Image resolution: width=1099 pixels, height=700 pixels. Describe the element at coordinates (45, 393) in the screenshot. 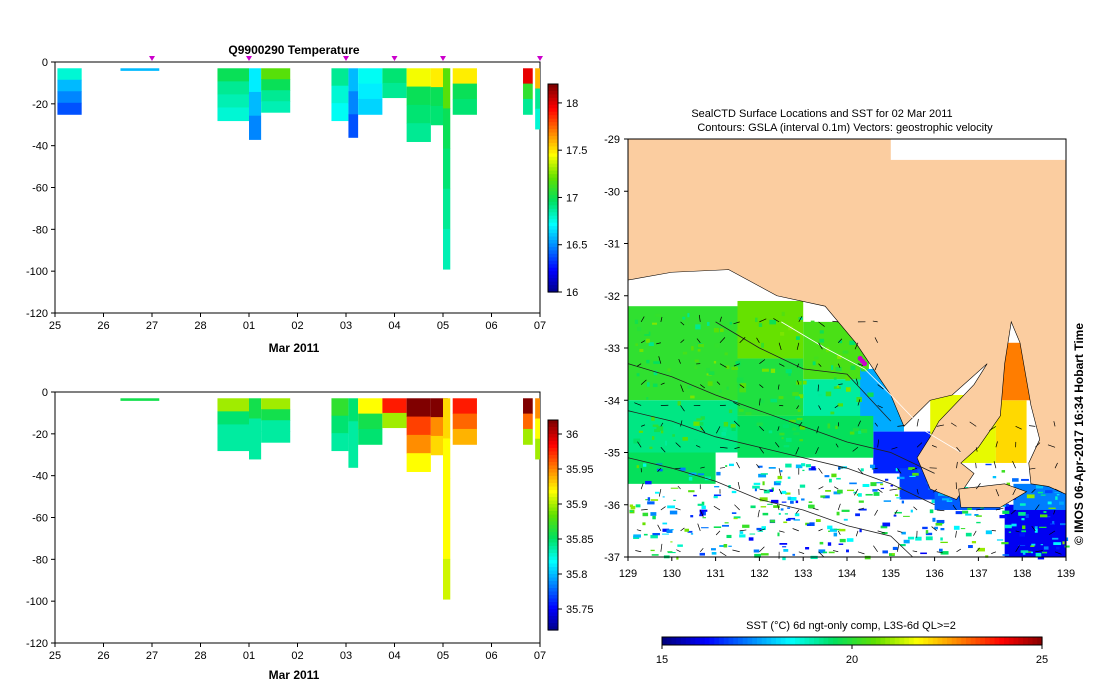

I see `y-tick-label: 0` at that location.